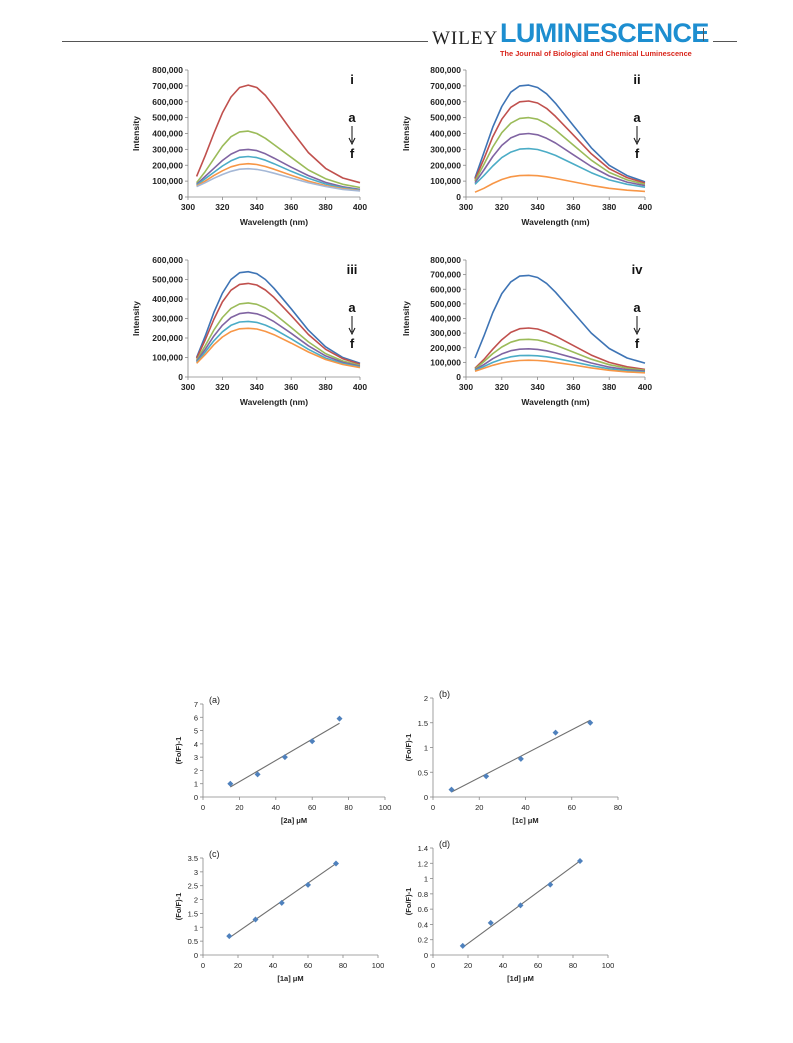 Image resolution: width=793 pixels, height=1043 pixels. What do you see at coordinates (513, 757) in the screenshot?
I see `stern-volmer-panel-b: 00.511.520 20 40 60 80[1c] μM(Fo/F)-1(b)` at bounding box center [513, 757].